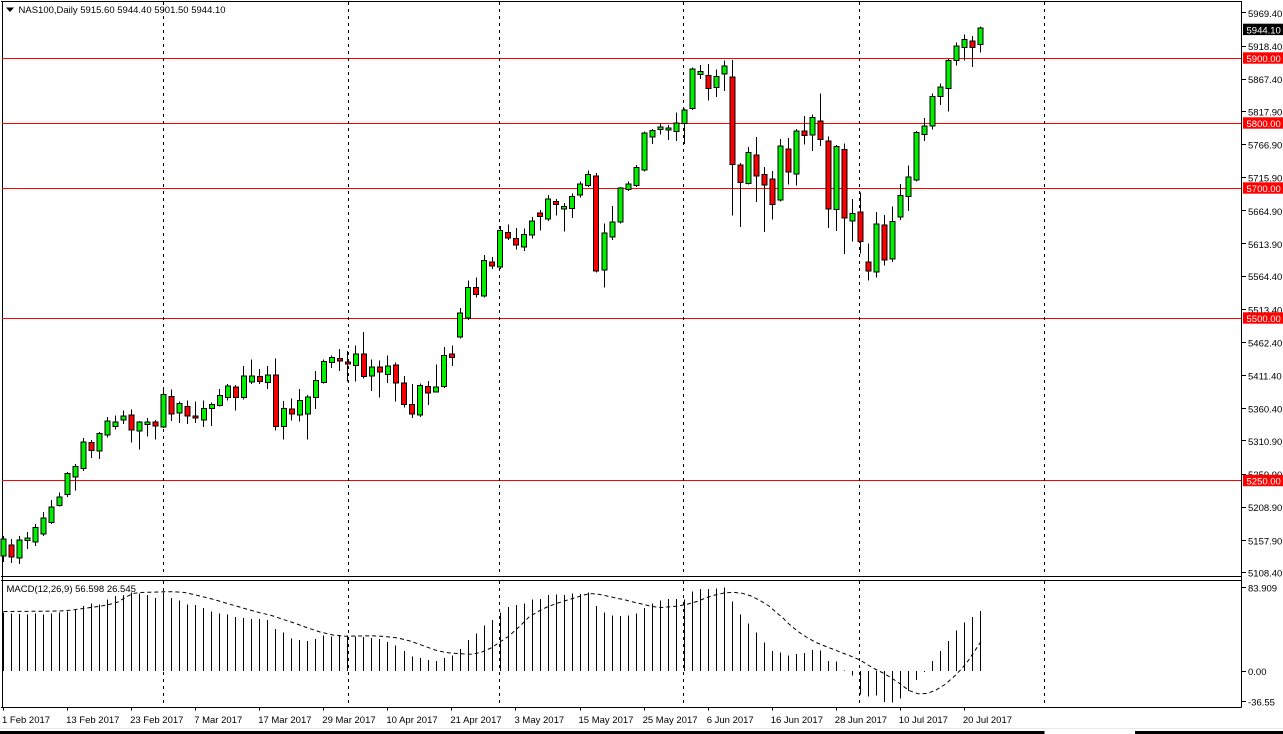 The image size is (1283, 734). I want to click on svg-text: 7 Mar 2017, so click(218, 720).